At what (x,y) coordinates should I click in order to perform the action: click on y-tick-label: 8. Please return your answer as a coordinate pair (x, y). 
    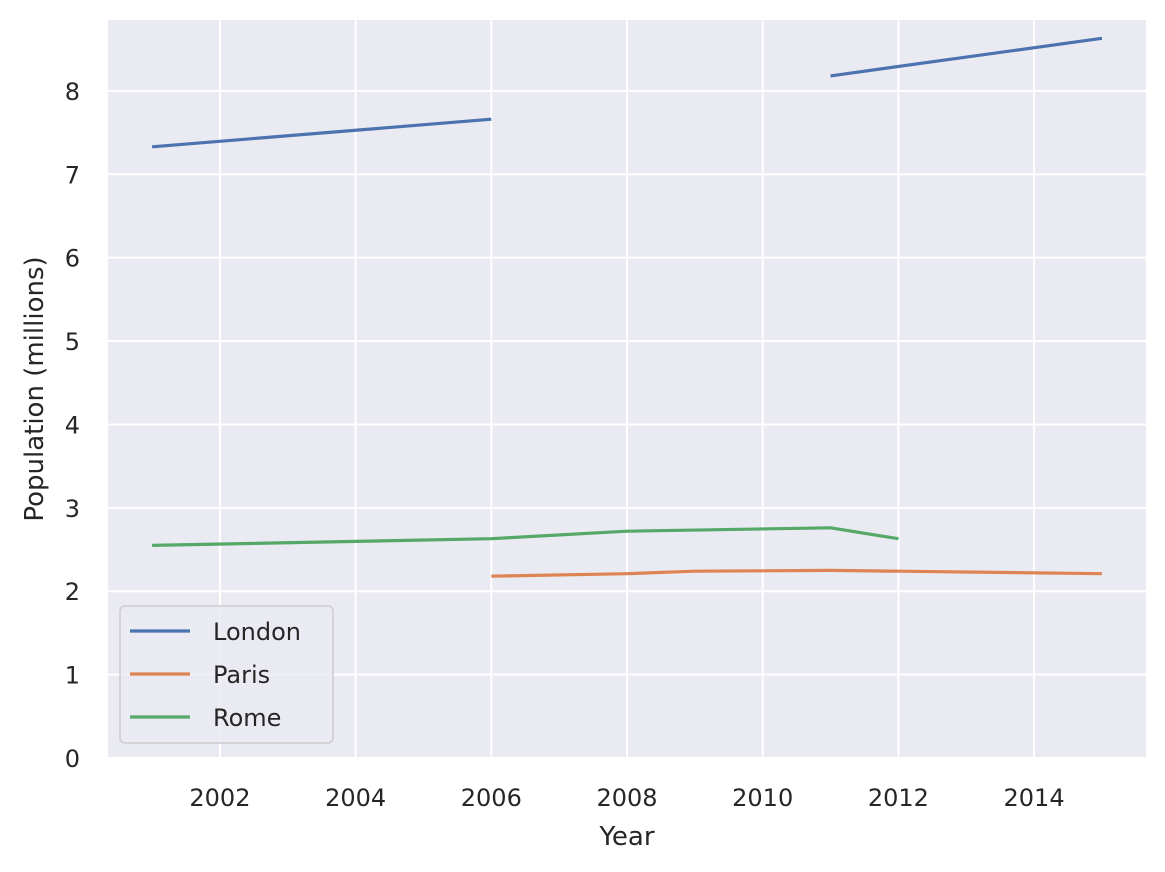
    Looking at the image, I should click on (72, 92).